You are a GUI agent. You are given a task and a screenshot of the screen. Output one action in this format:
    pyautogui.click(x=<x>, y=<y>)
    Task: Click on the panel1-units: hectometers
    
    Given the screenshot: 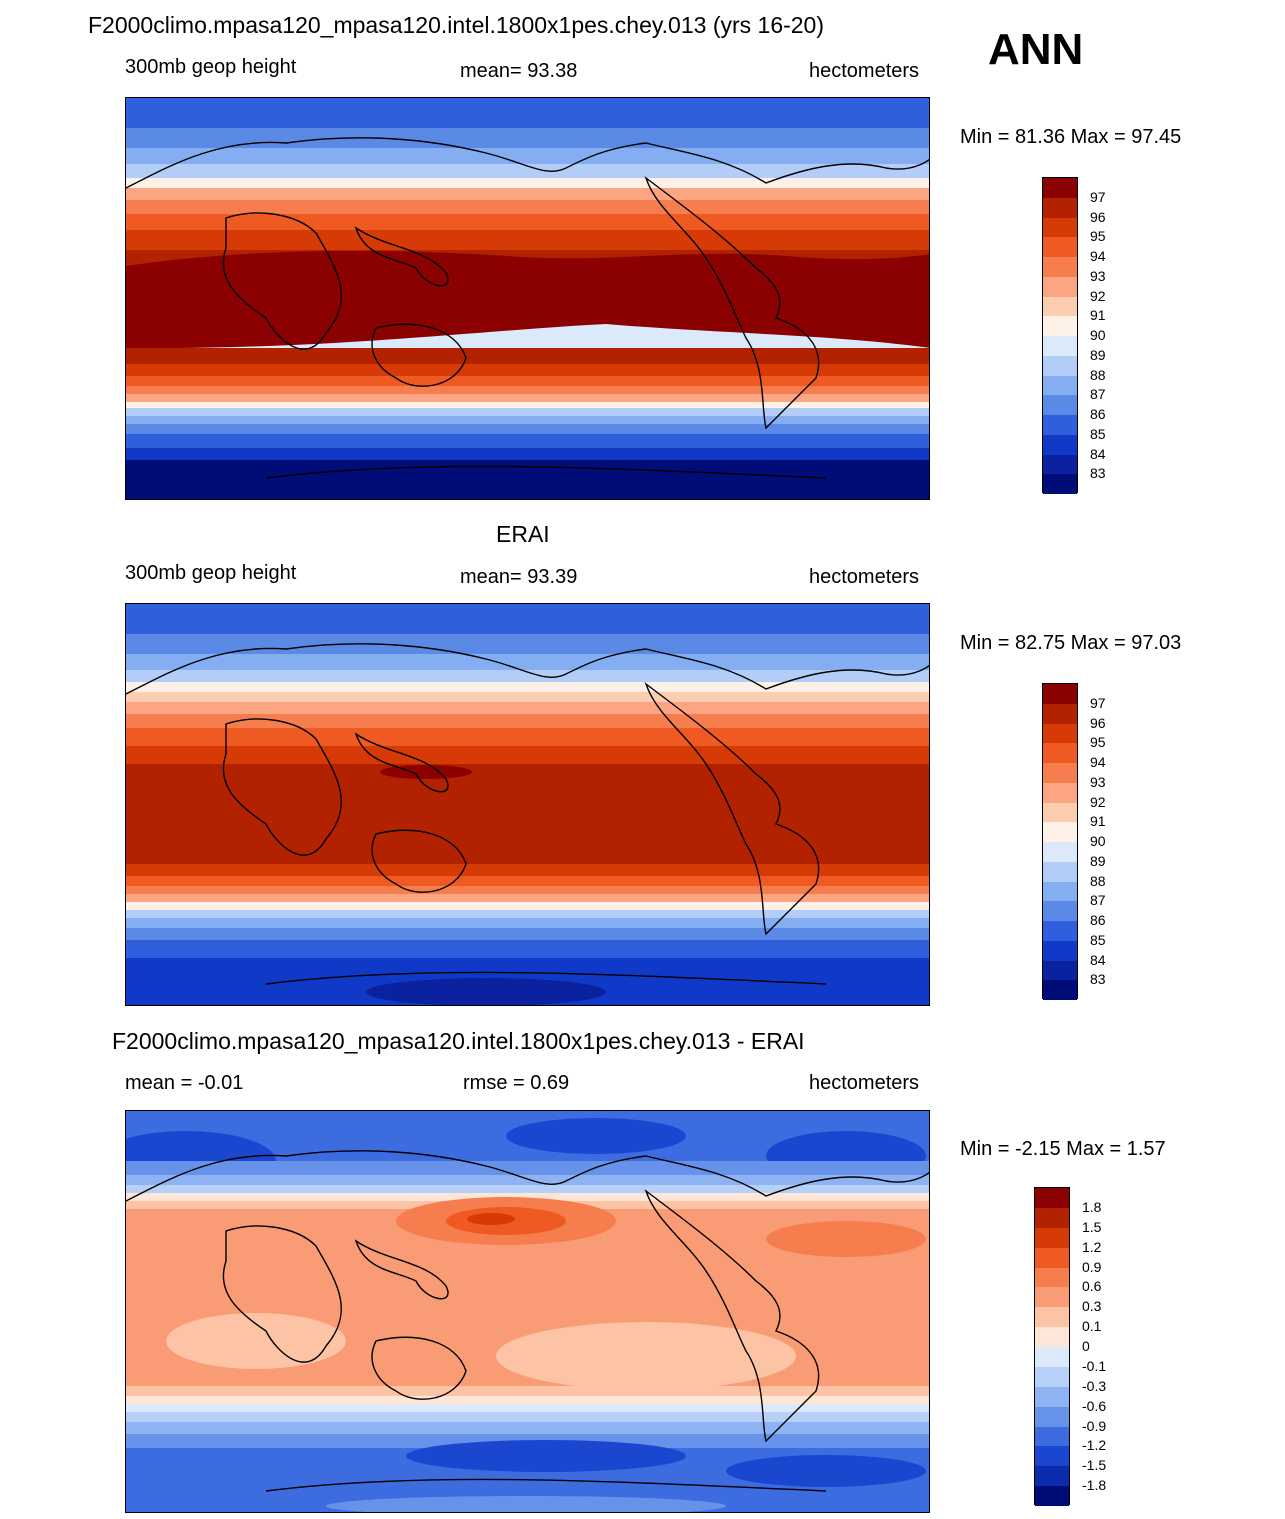 What is the action you would take?
    pyautogui.click(x=864, y=71)
    